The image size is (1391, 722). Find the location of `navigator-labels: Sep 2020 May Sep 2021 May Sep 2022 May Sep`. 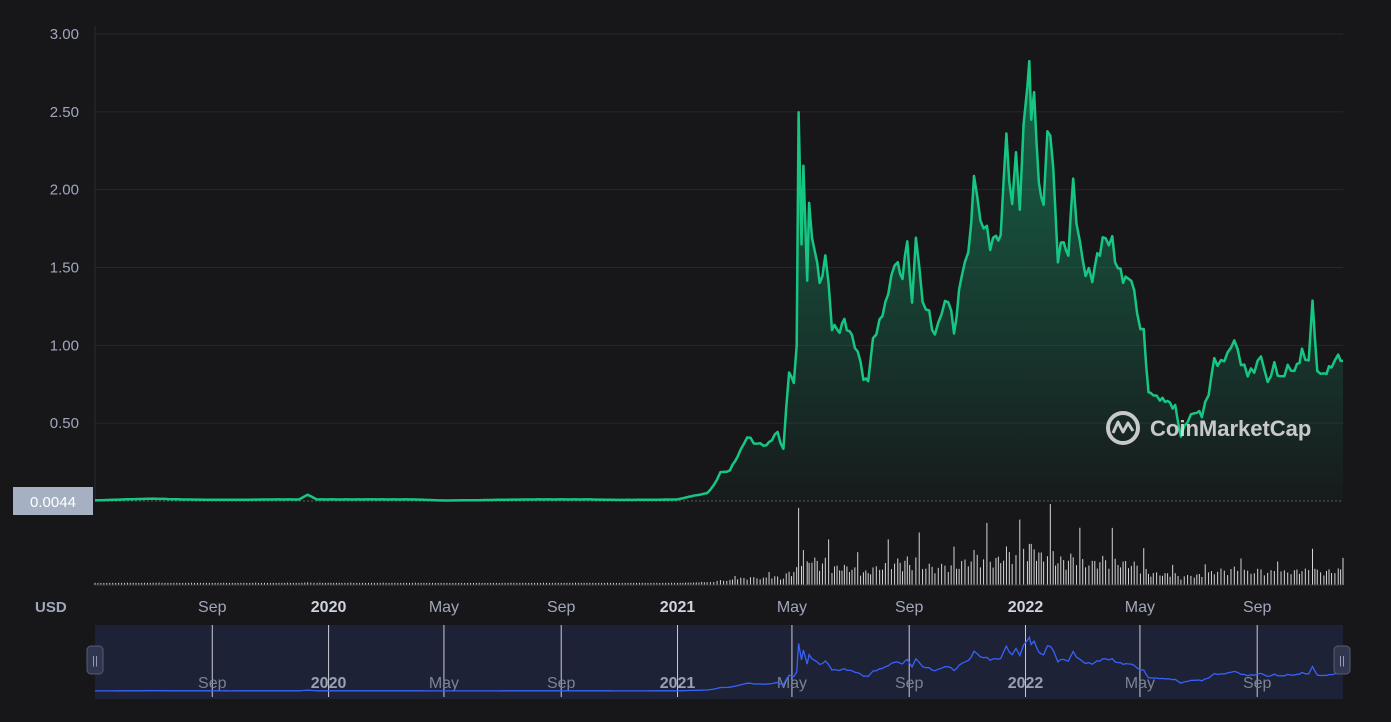

navigator-labels: Sep 2020 May Sep 2021 May Sep 2022 May Sep is located at coordinates (734, 683).